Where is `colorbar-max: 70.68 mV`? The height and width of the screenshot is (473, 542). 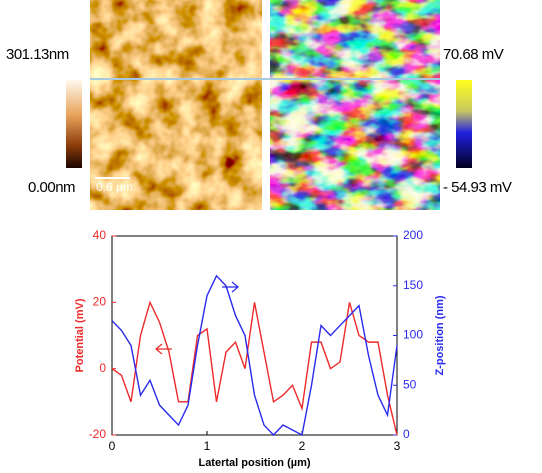
colorbar-max: 70.68 mV is located at coordinates (473, 54).